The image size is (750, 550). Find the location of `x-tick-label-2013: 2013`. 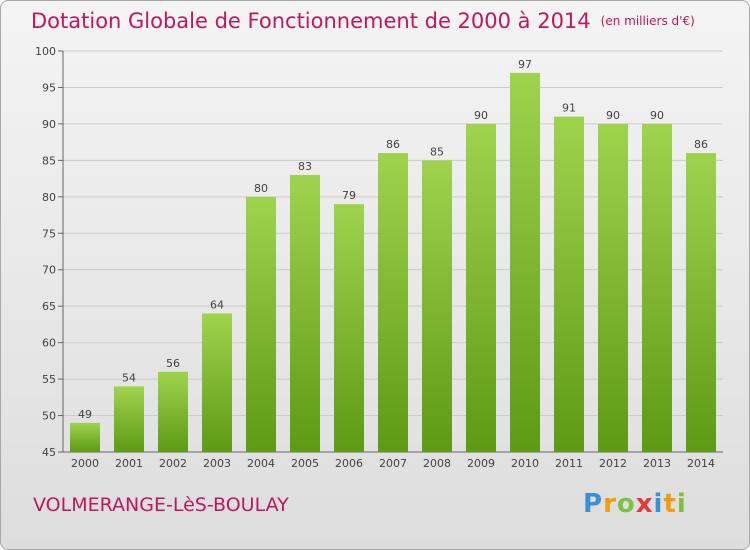

x-tick-label-2013: 2013 is located at coordinates (657, 463).